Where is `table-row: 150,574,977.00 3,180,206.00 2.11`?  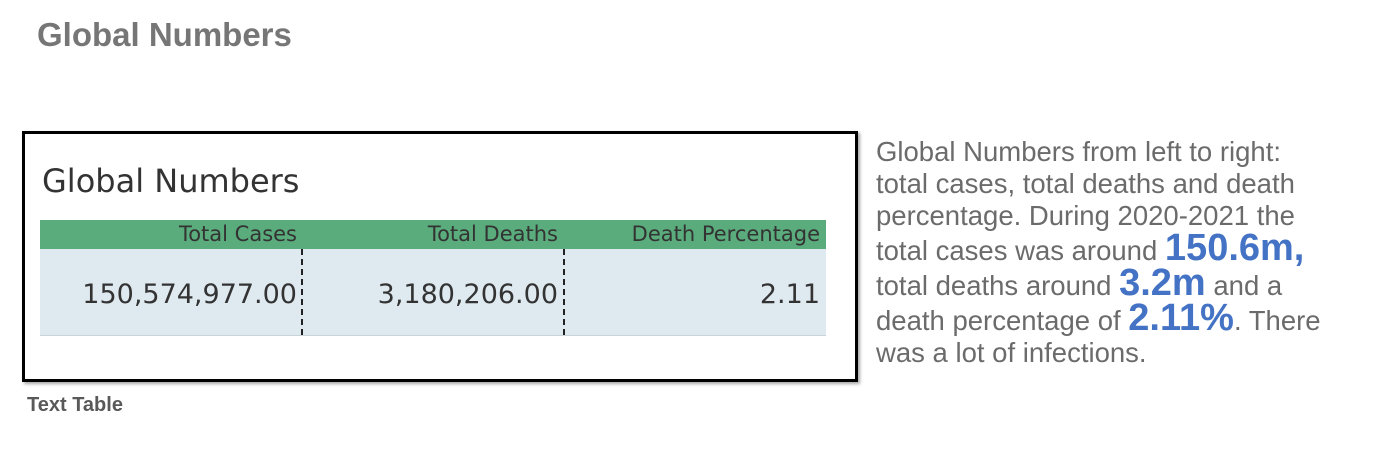
table-row: 150,574,977.00 3,180,206.00 2.11 is located at coordinates (433, 292).